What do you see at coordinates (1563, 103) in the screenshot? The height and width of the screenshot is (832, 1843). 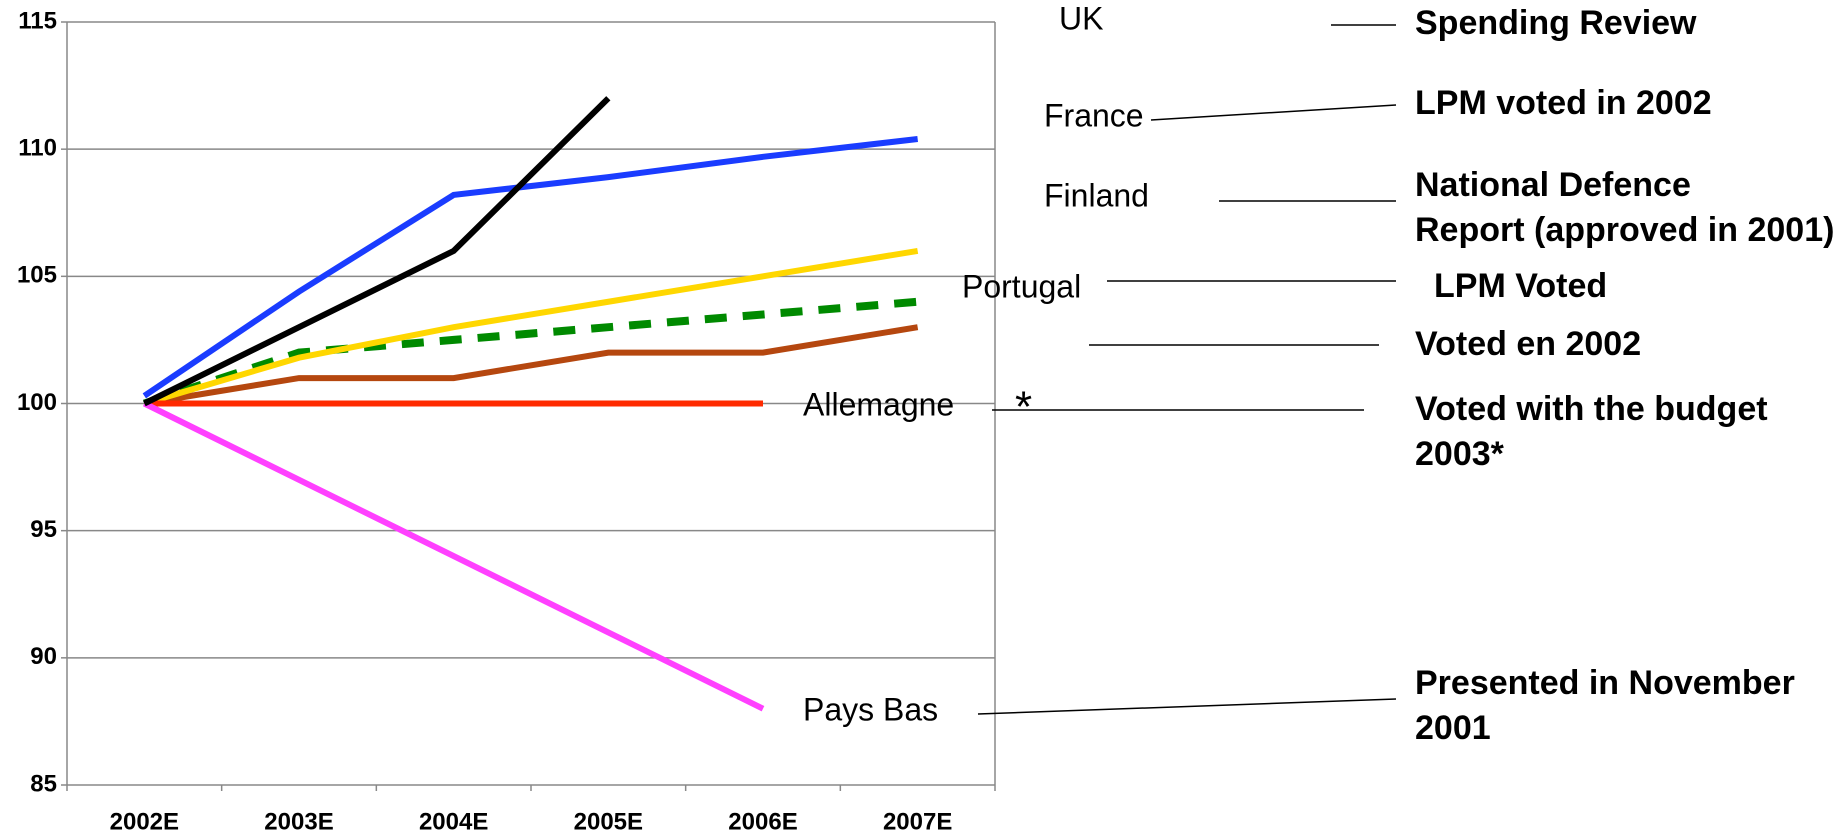 I see `annotation: LPM voted in 2002` at bounding box center [1563, 103].